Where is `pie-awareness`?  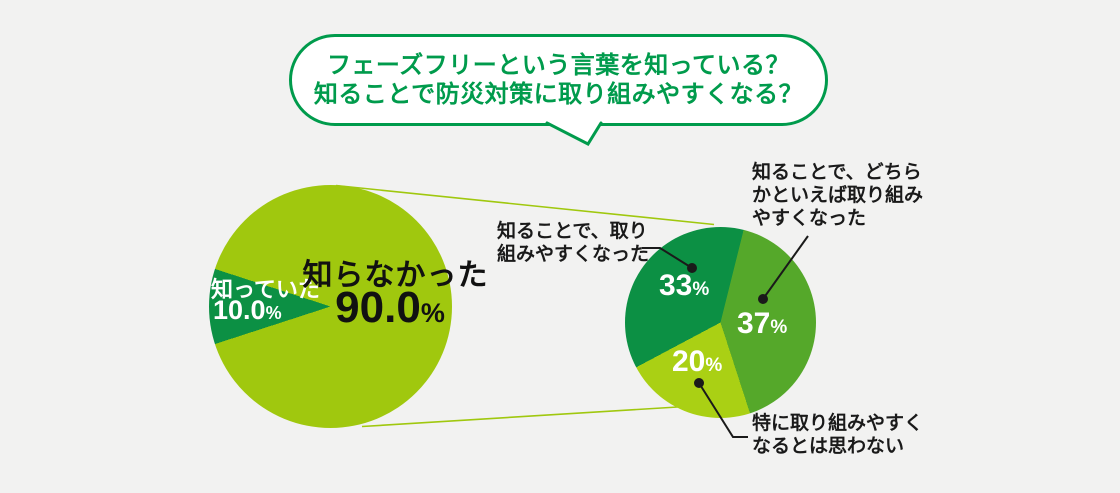
pie-awareness is located at coordinates (330, 306).